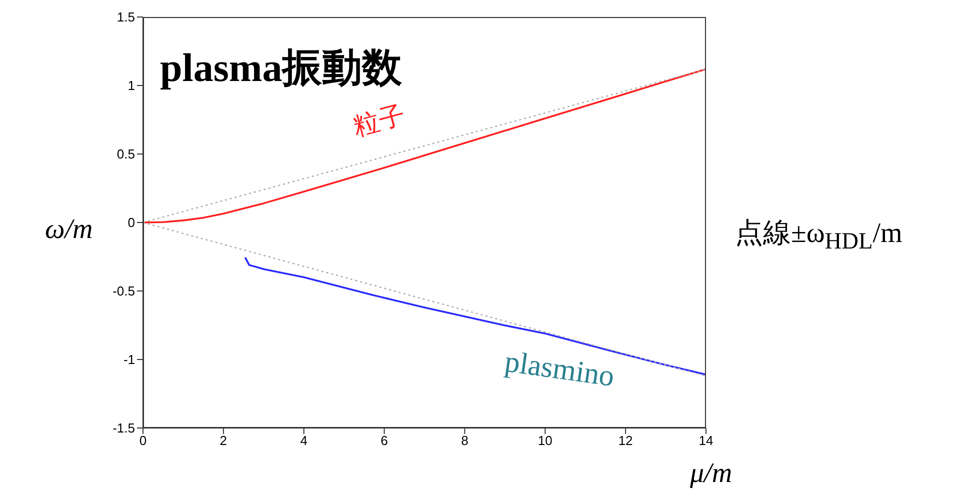 The image size is (980, 499). What do you see at coordinates (625, 440) in the screenshot?
I see `x-tick-label: 12` at bounding box center [625, 440].